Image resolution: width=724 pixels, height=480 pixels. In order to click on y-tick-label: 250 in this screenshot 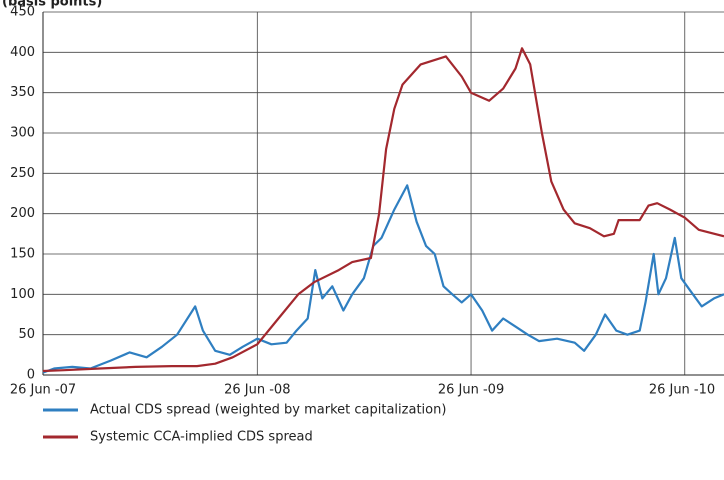, I will do `click(22, 173)`.